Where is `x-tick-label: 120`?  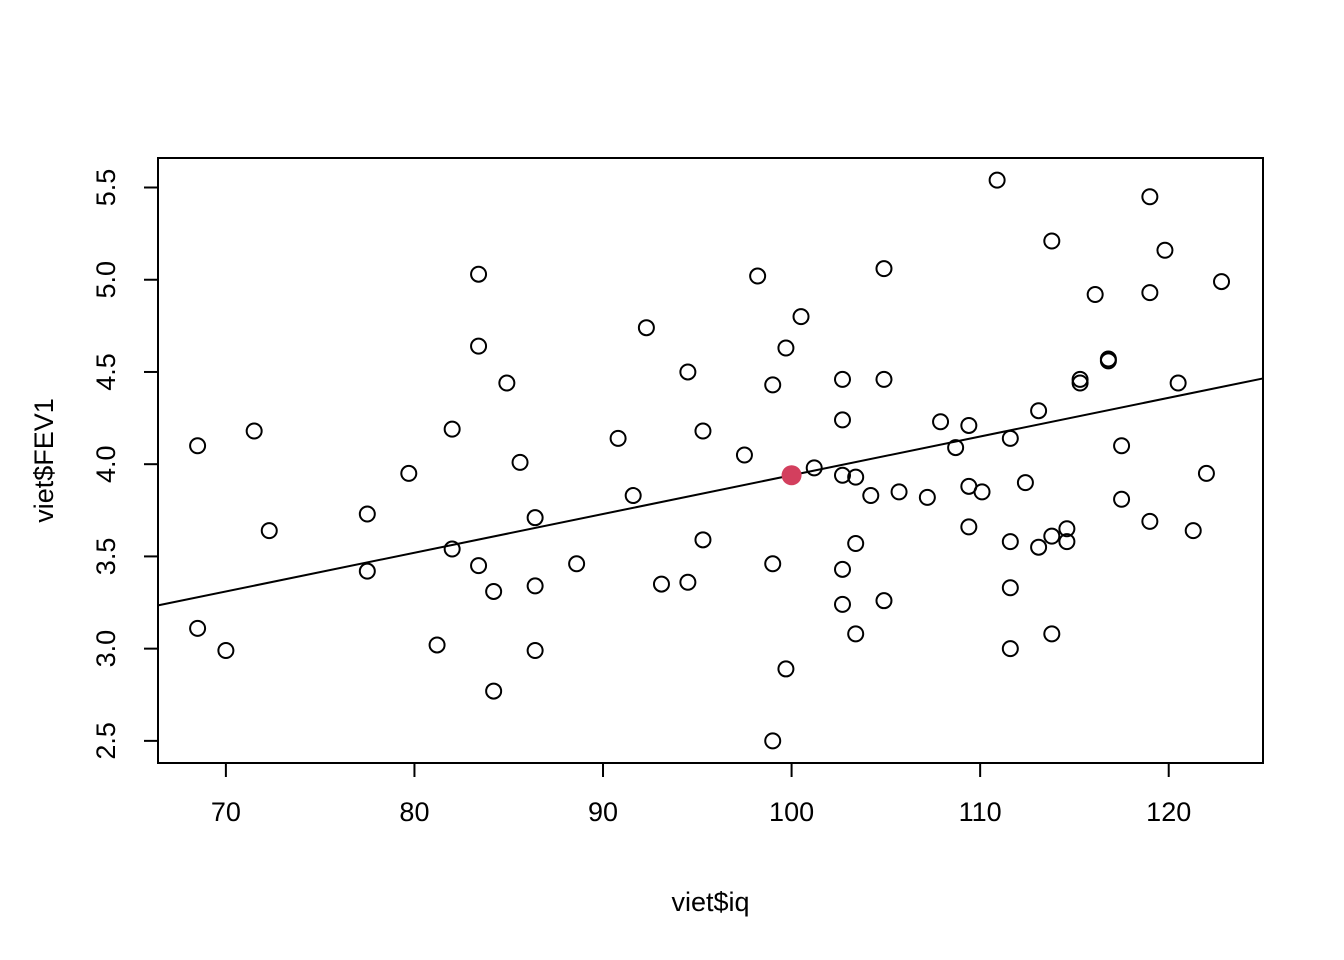 x-tick-label: 120 is located at coordinates (1168, 812).